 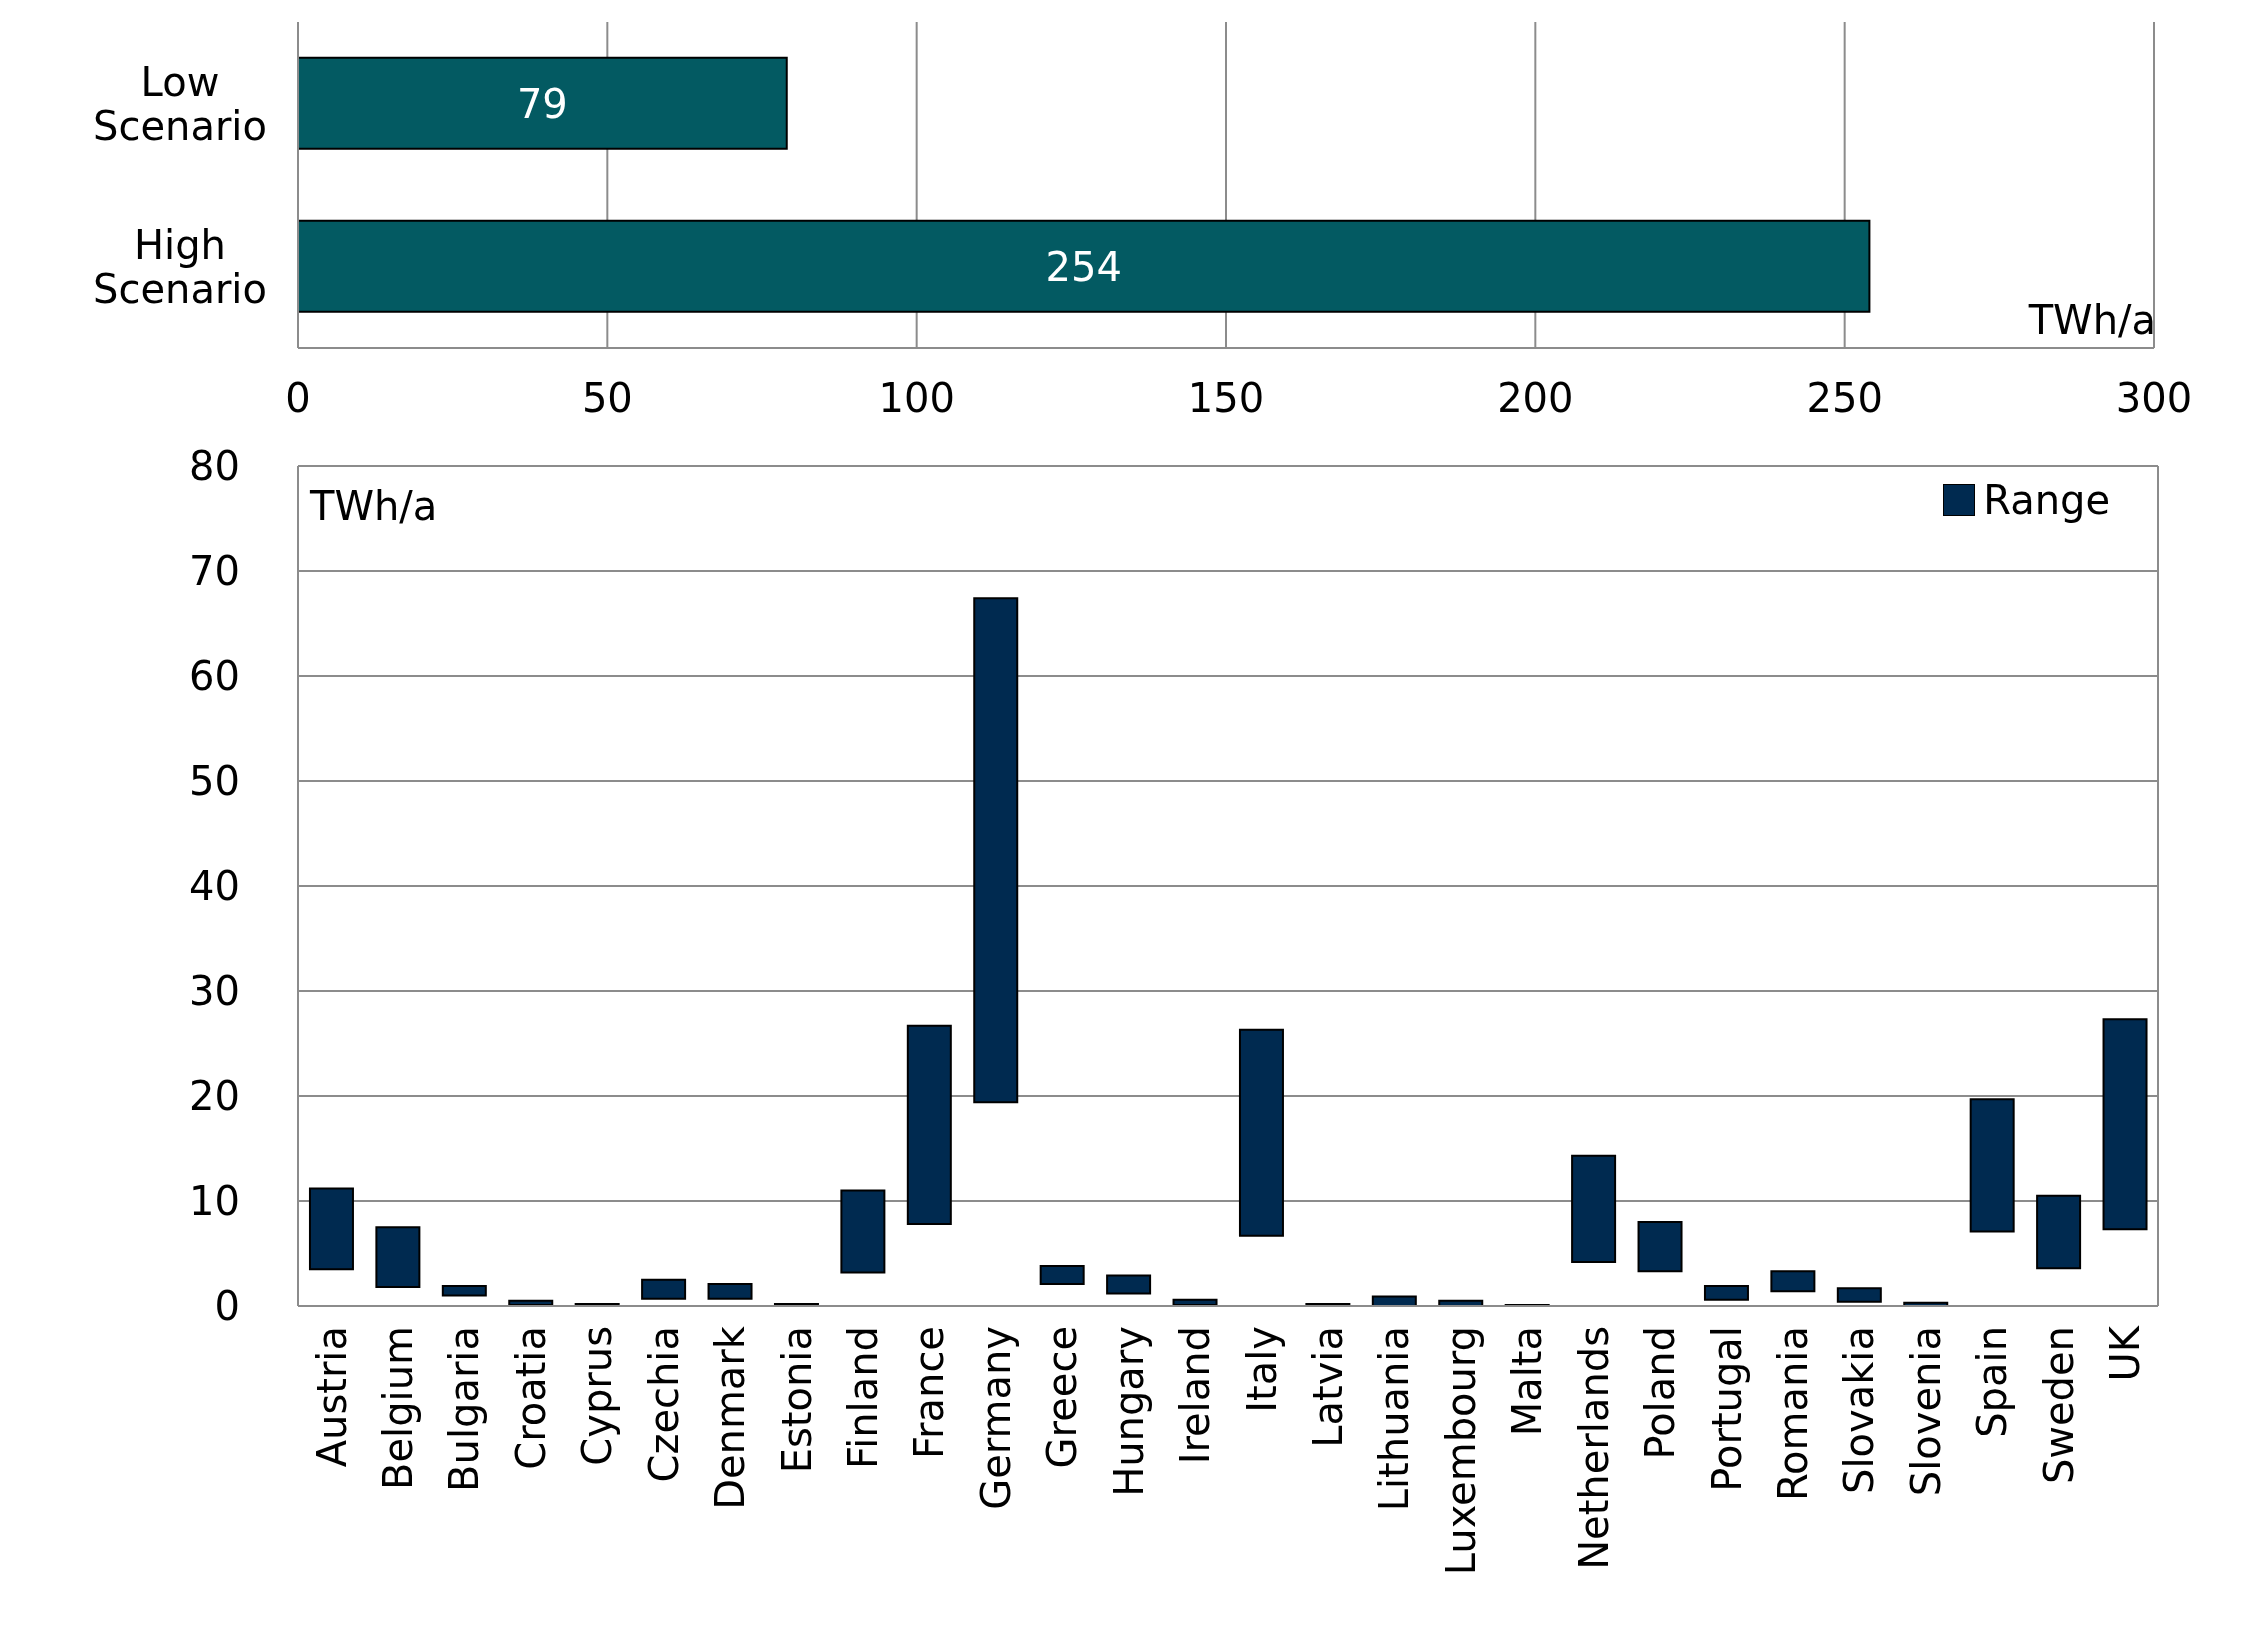 I want to click on legend-label: Range, so click(x=2046, y=500).